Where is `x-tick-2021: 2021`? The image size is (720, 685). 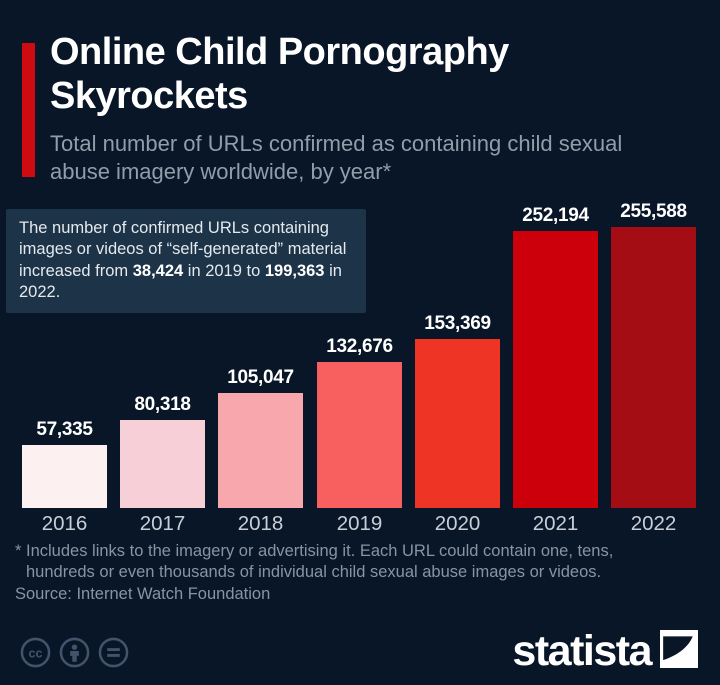 x-tick-2021: 2021 is located at coordinates (555, 523).